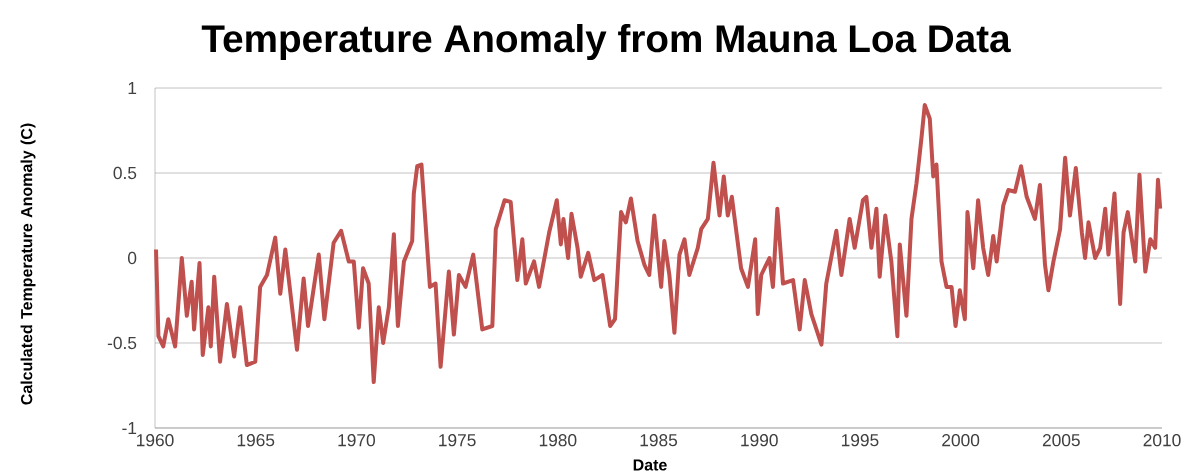  What do you see at coordinates (132, 258) in the screenshot?
I see `y-tick-label: 0` at bounding box center [132, 258].